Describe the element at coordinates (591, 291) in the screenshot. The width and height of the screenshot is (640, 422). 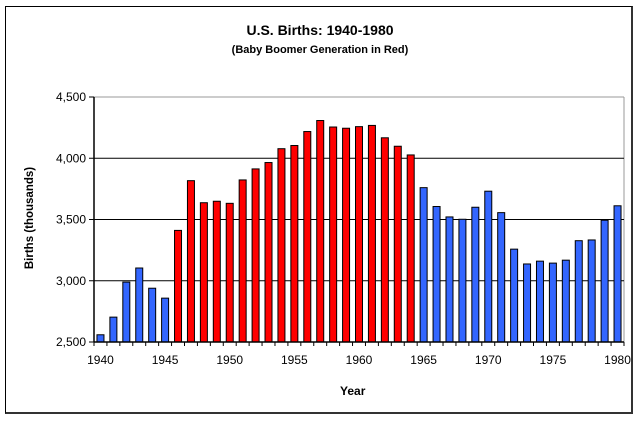
I see `bar-1978` at that location.